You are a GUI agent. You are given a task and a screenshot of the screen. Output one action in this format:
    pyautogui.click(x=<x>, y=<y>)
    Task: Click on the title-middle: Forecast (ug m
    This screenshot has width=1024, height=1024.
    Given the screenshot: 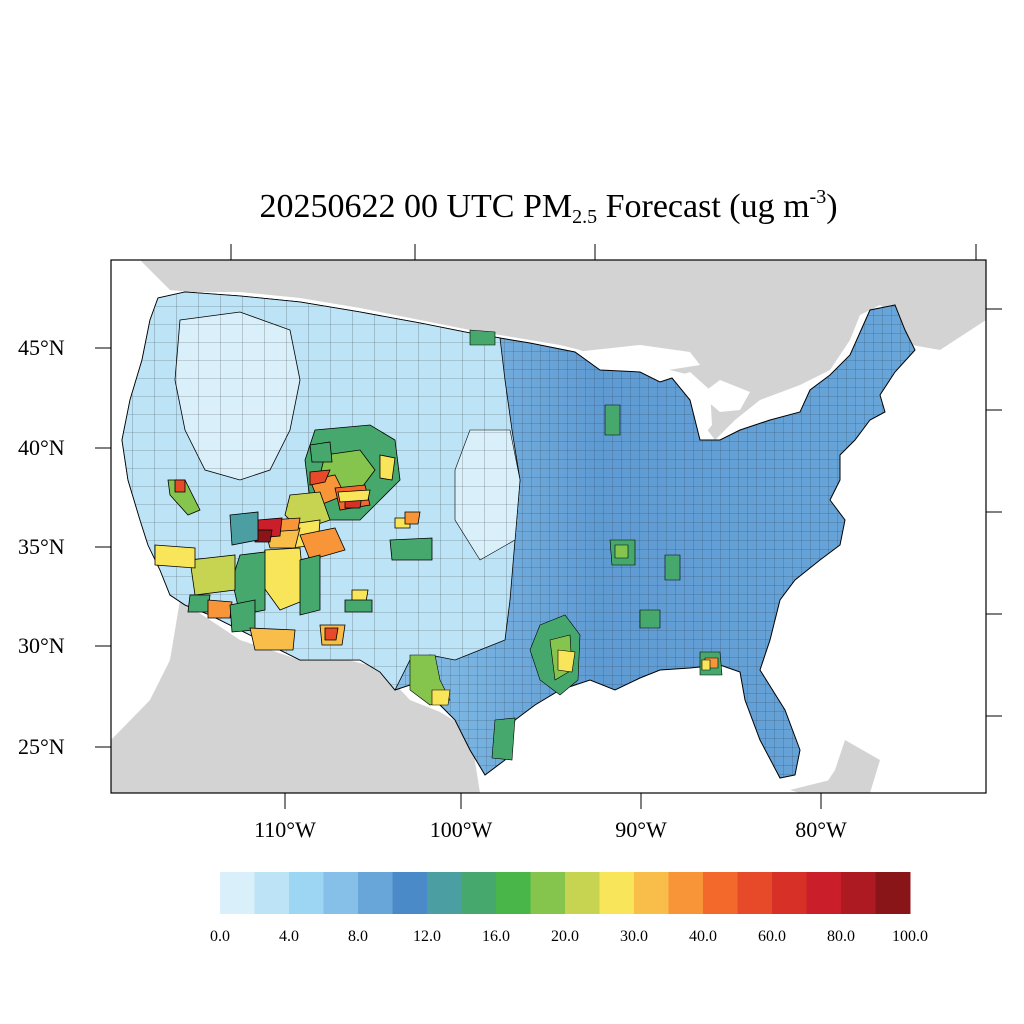 What is the action you would take?
    pyautogui.click(x=703, y=206)
    